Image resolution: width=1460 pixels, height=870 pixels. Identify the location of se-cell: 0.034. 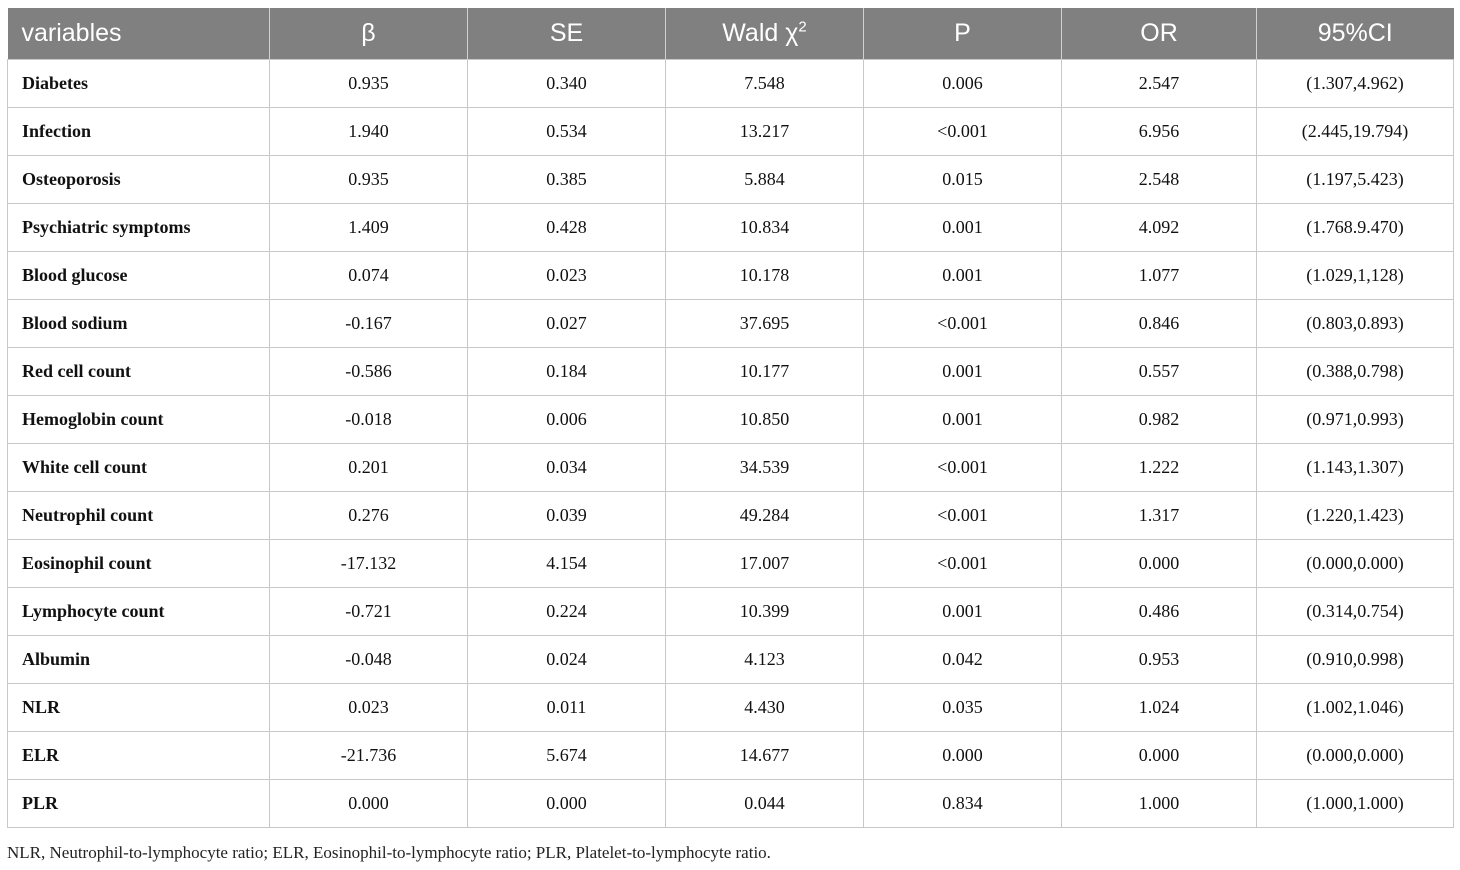
(566, 467).